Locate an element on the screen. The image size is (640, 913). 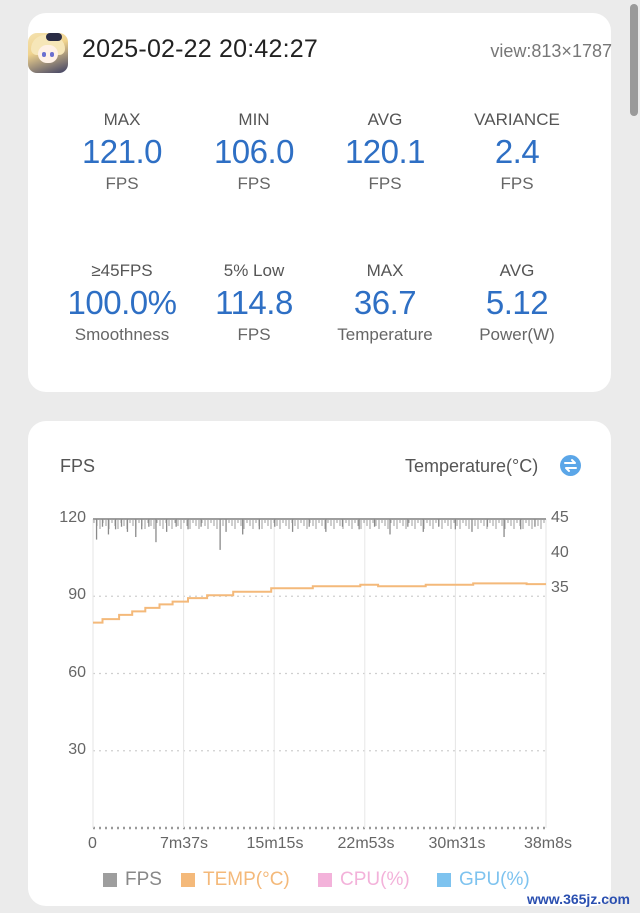
y-right-tick-label: 40 is located at coordinates (560, 552).